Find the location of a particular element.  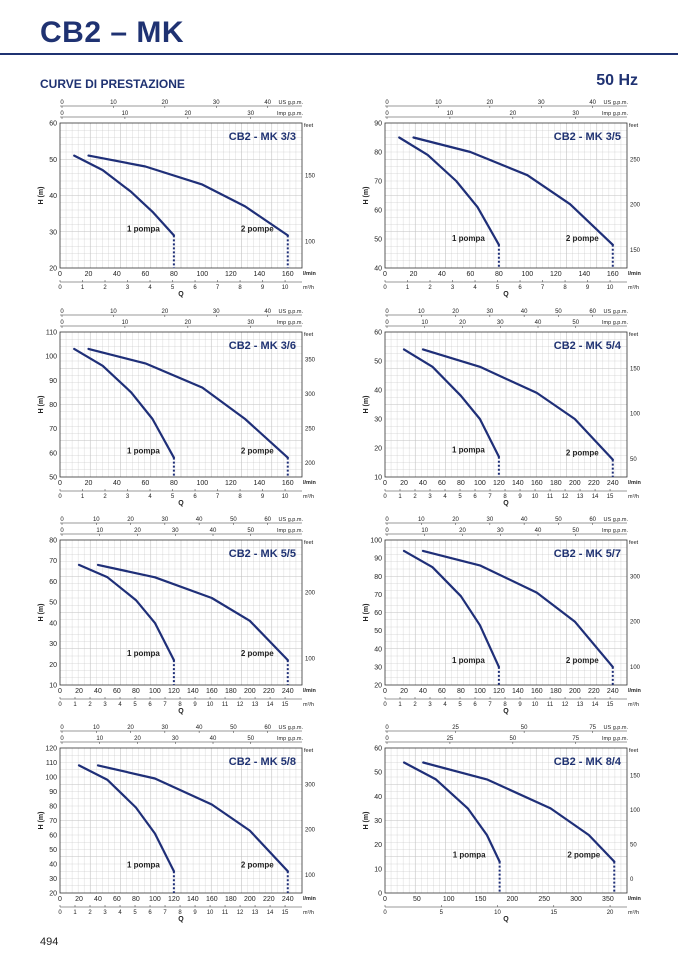

imp-tick-label: 0 is located at coordinates (387, 531).